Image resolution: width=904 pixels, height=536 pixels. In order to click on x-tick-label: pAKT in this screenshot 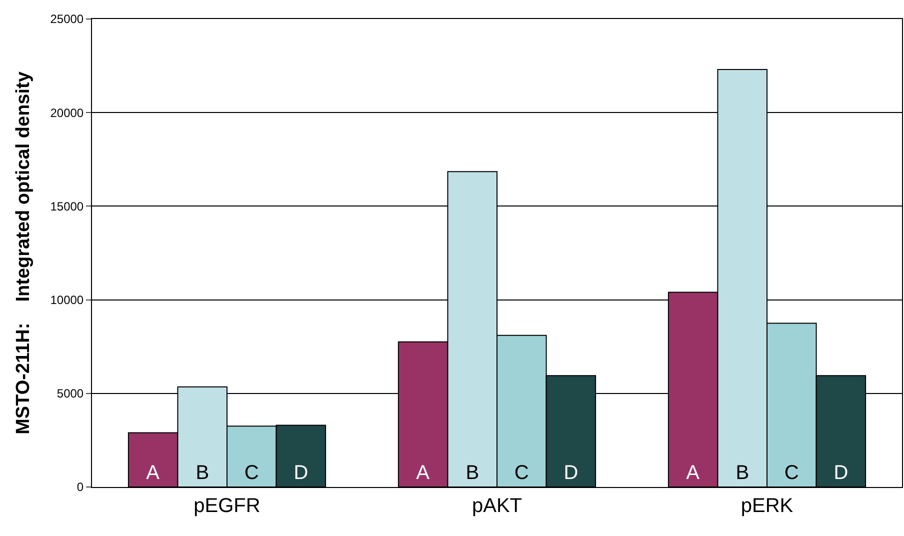, I will do `click(497, 506)`.